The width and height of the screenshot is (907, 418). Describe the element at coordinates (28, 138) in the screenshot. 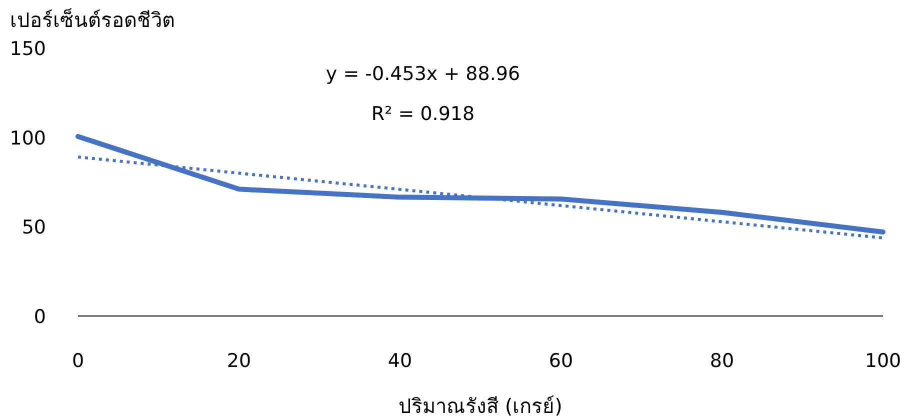

I see `y-tick-label: 100` at that location.